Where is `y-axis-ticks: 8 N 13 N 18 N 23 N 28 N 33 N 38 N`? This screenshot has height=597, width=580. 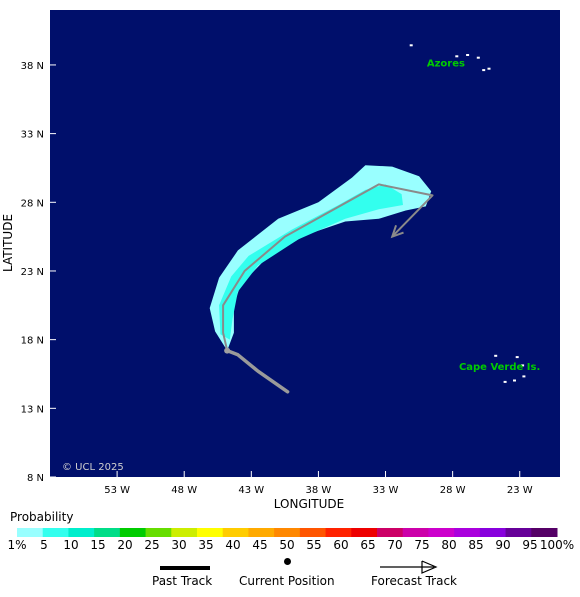 y-axis-ticks: 8 N 13 N 18 N 23 N 28 N 33 N 38 N is located at coordinates (38, 272).